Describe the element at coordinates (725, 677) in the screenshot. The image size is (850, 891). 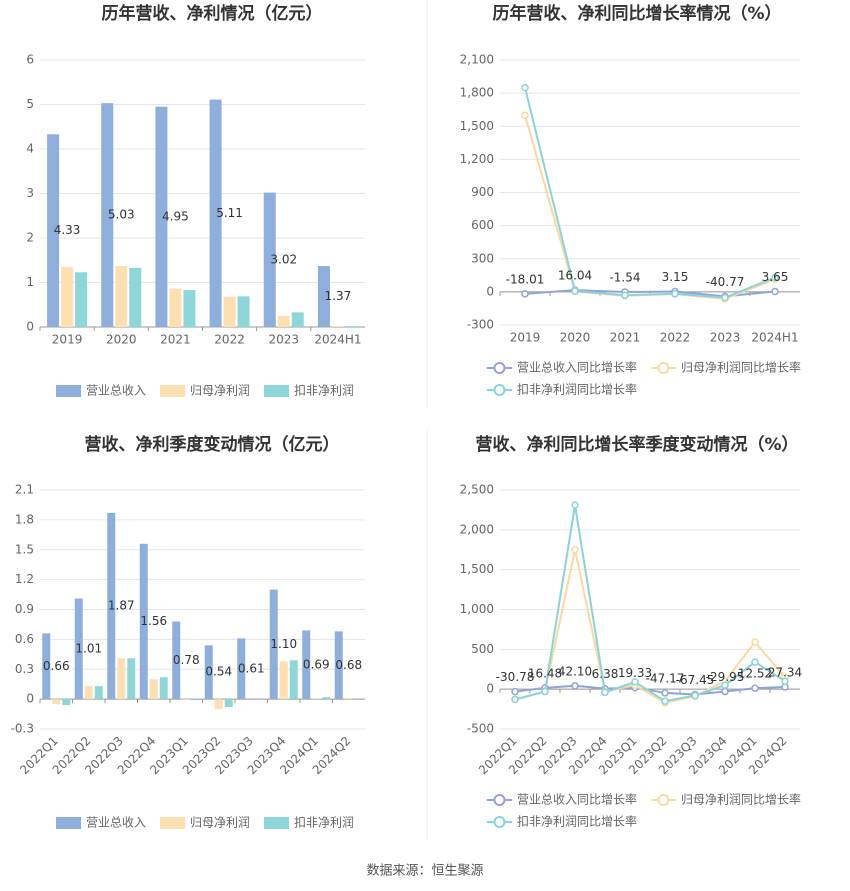
I see `data-label: -29.95` at that location.